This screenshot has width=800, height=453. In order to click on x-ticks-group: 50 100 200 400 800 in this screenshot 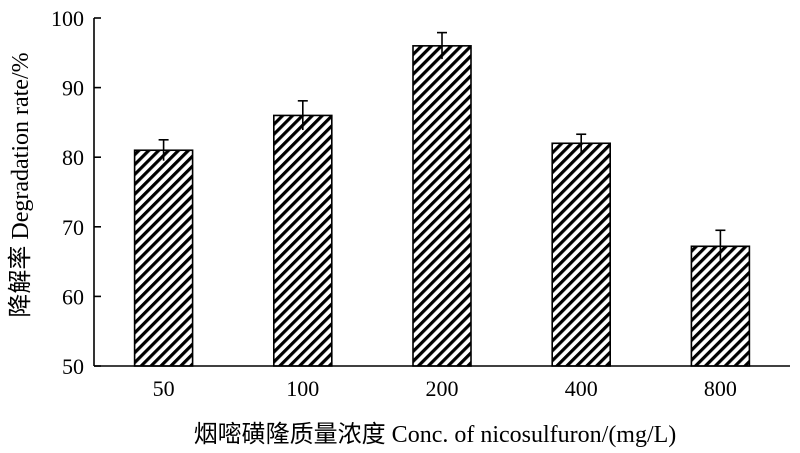, I will do `click(445, 388)`.